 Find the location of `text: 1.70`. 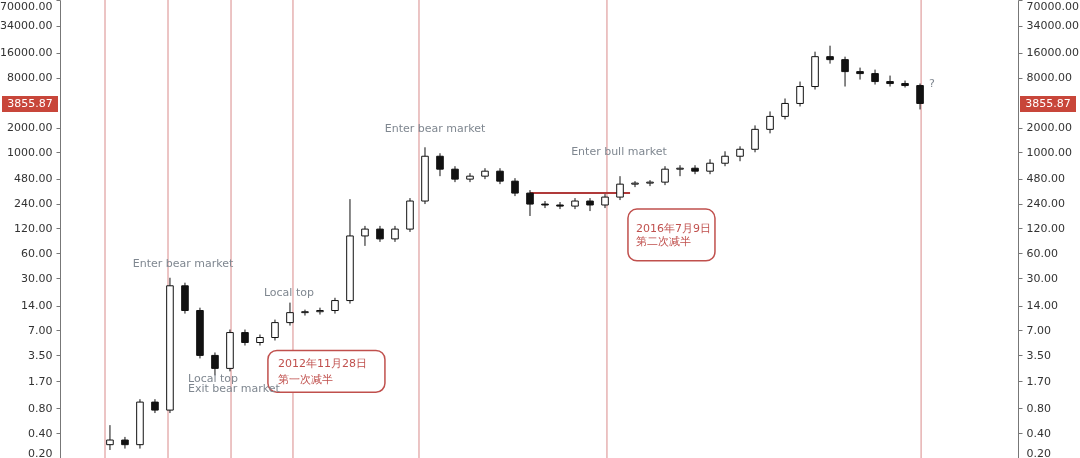

text: 1.70 is located at coordinates (1038, 381).